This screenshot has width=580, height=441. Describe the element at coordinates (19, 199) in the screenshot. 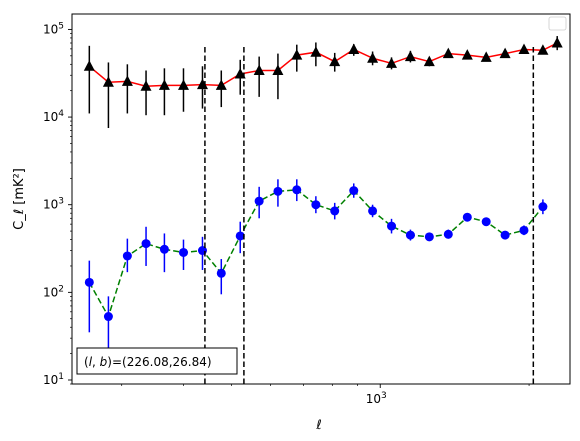

I see `y-axis-label: C_ℓ [mK²]` at that location.